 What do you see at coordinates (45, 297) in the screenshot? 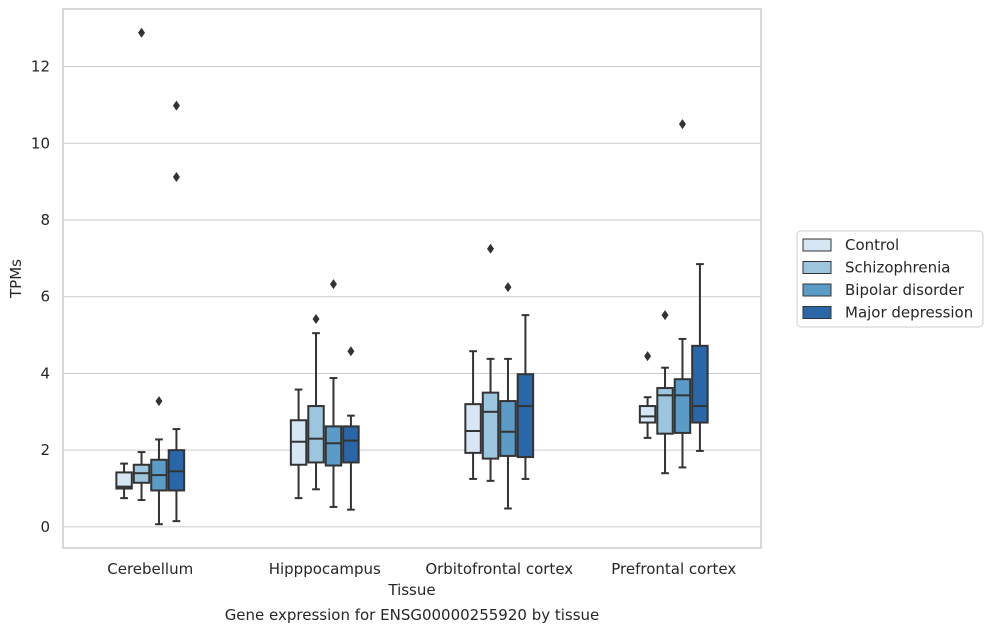
I see `y-tick-label: 6` at bounding box center [45, 297].